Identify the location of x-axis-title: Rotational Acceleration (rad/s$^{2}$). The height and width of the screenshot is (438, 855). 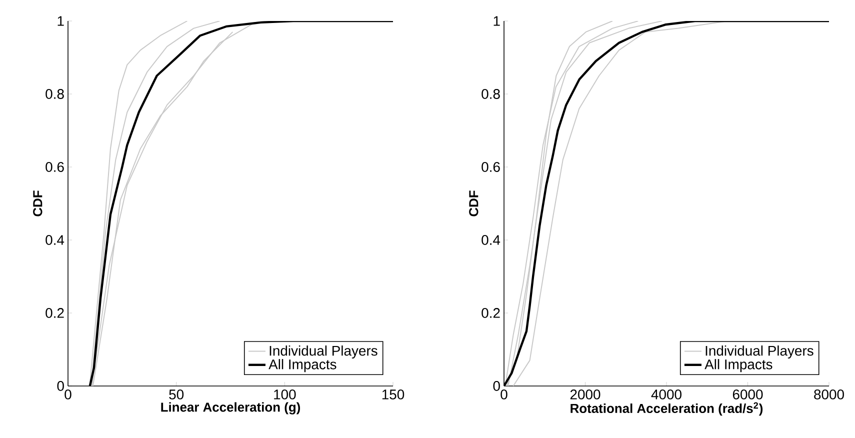
(666, 409).